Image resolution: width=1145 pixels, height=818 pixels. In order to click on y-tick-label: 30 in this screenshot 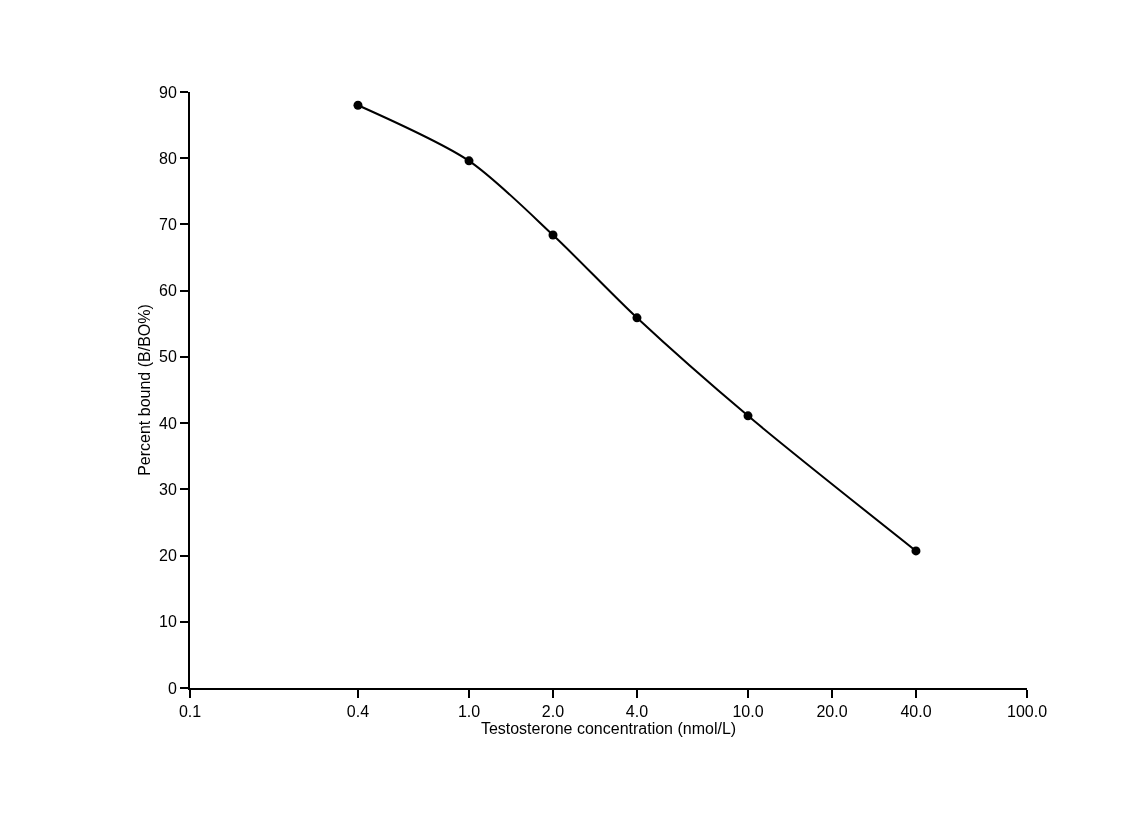, I will do `click(168, 489)`.